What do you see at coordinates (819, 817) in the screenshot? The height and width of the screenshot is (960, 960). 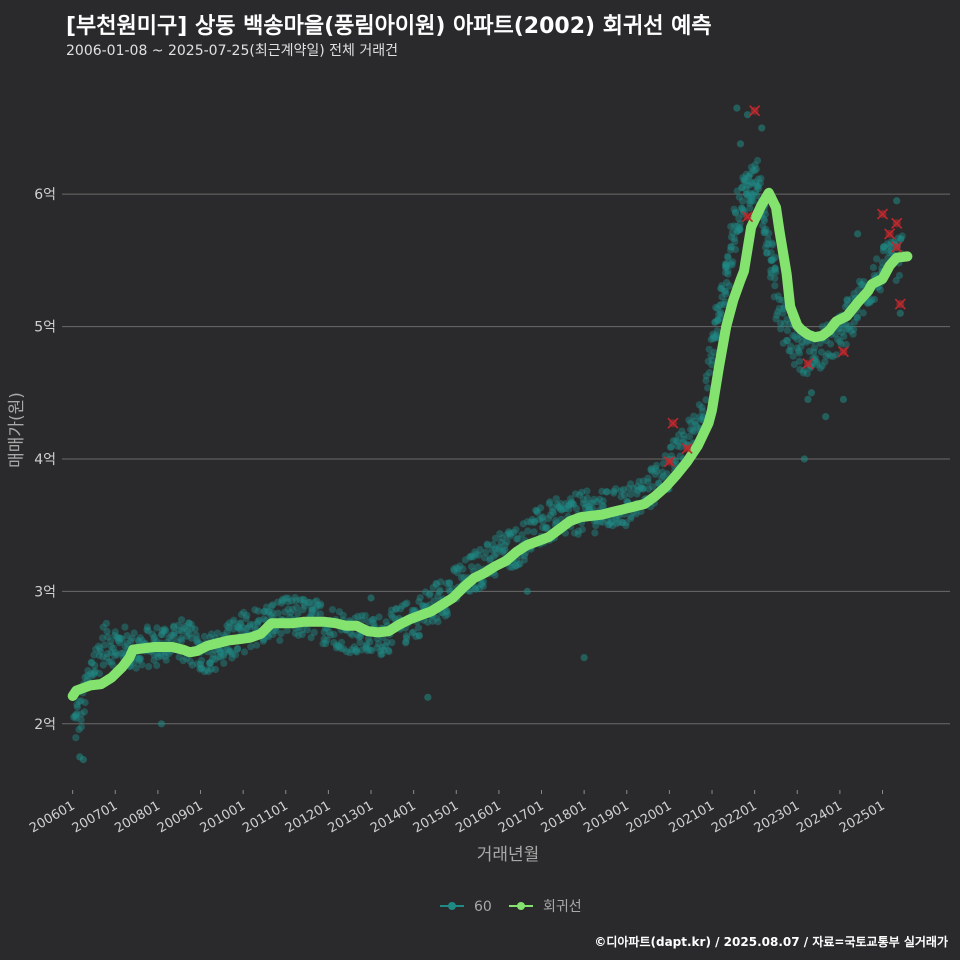 I see `x-tick-label: 202401` at bounding box center [819, 817].